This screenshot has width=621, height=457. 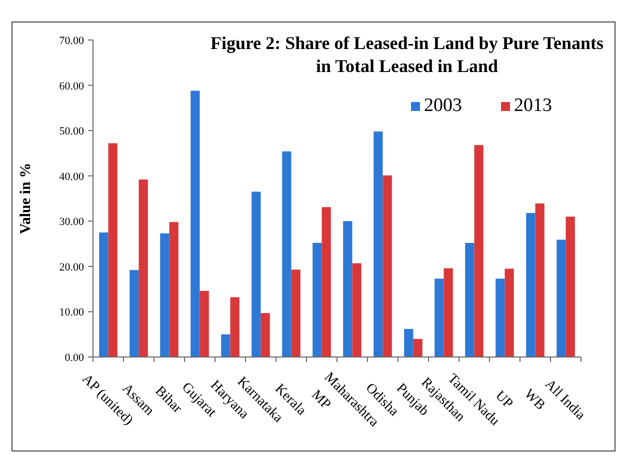 I want to click on legend-label: 2013, so click(x=533, y=105).